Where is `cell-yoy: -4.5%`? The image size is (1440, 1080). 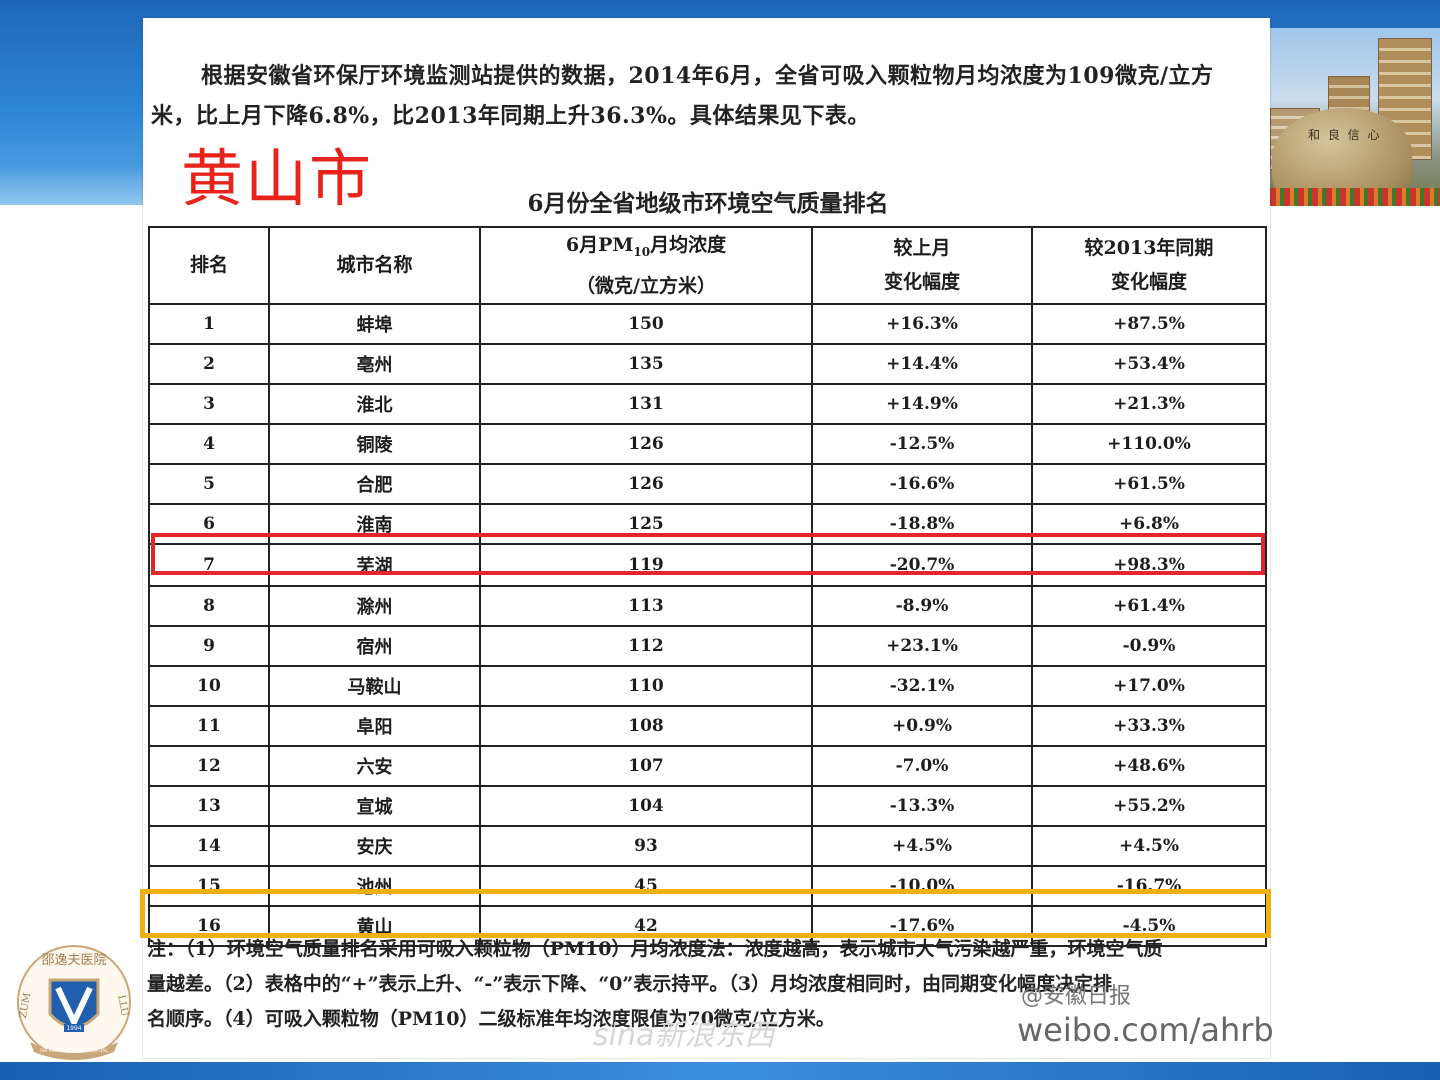 cell-yoy: -4.5% is located at coordinates (1149, 925).